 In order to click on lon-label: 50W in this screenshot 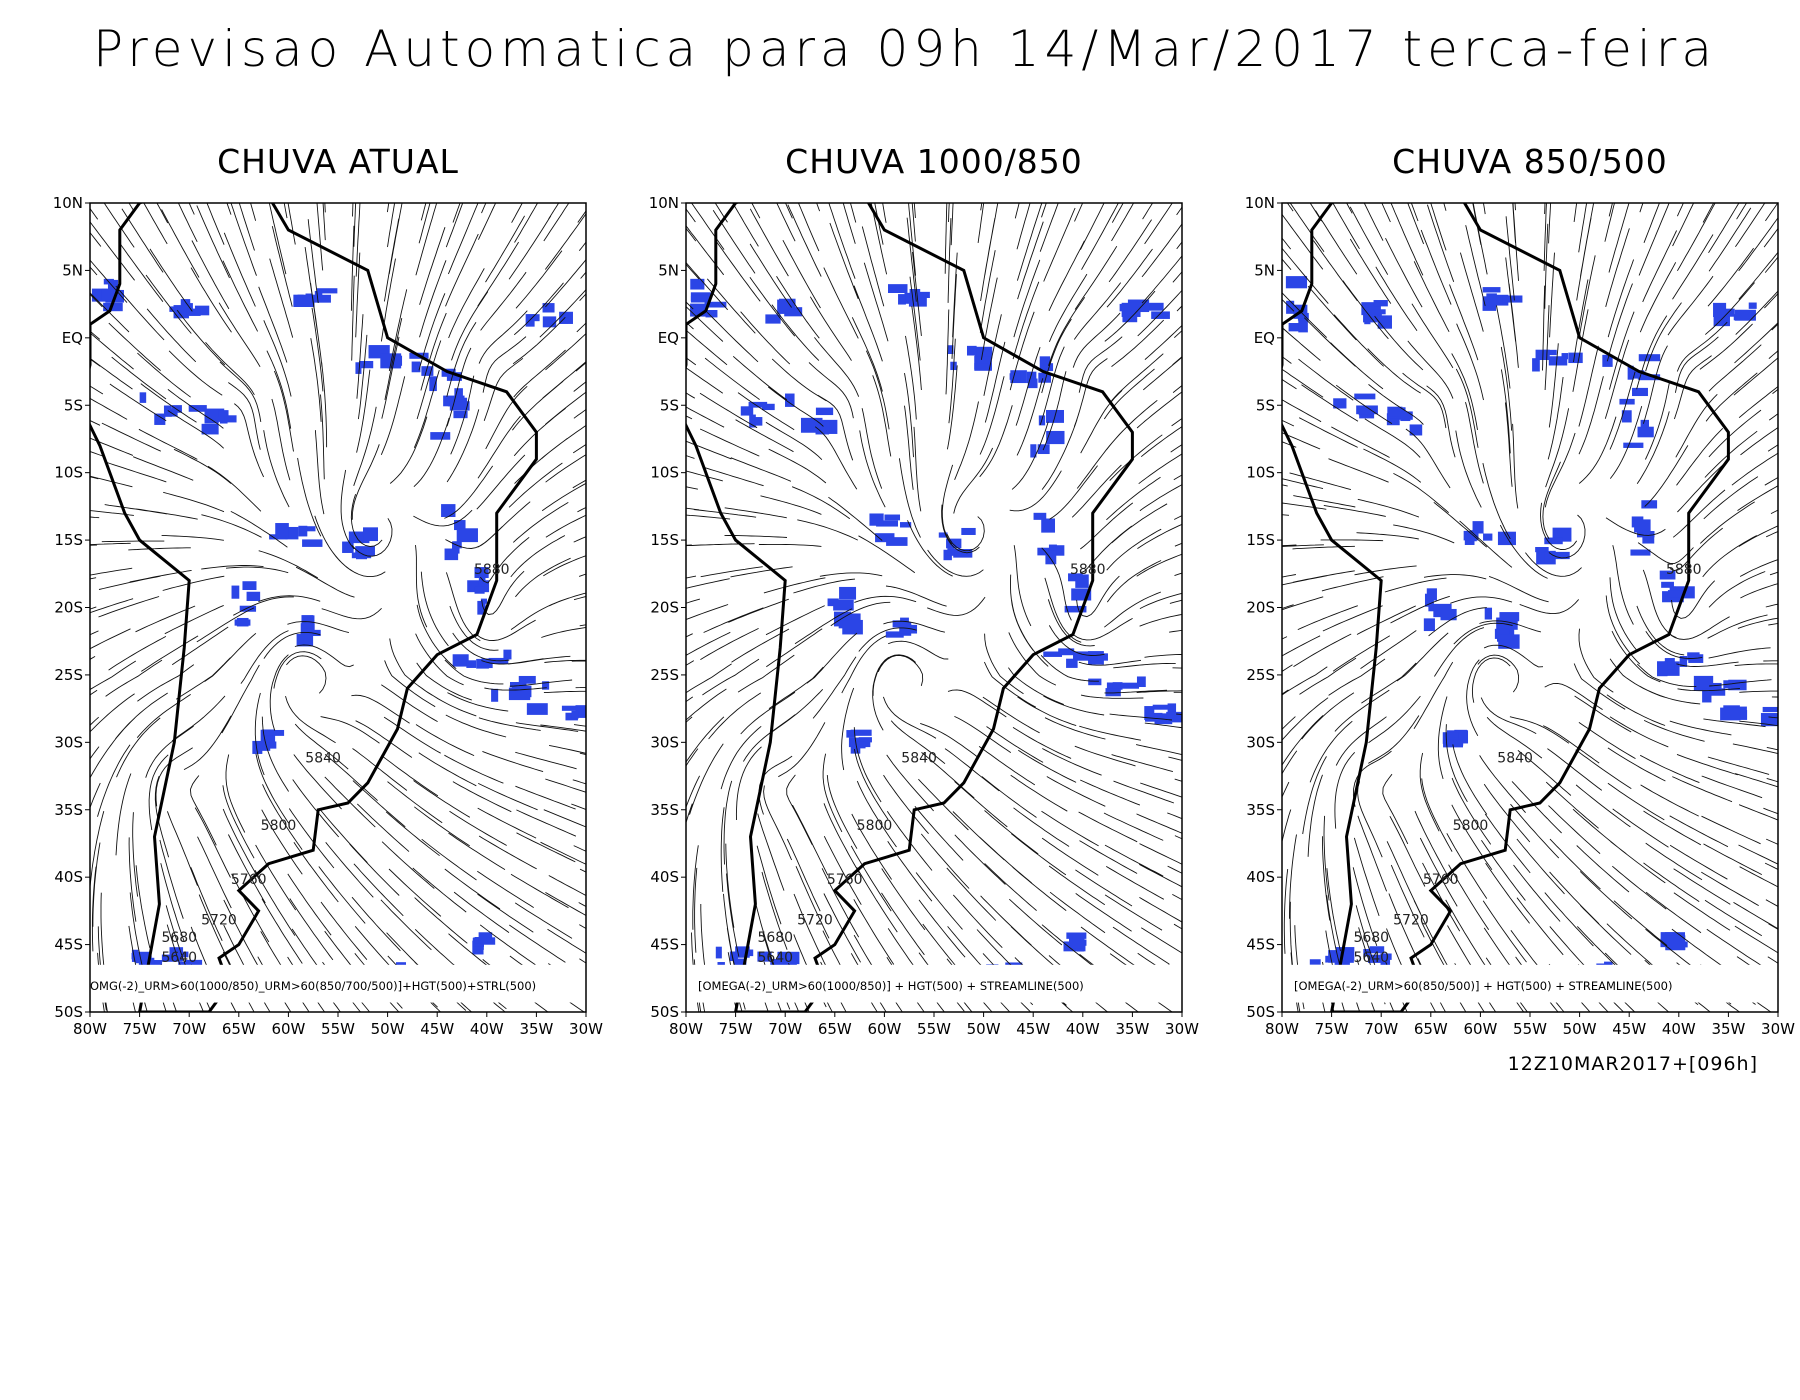, I will do `click(984, 1029)`.